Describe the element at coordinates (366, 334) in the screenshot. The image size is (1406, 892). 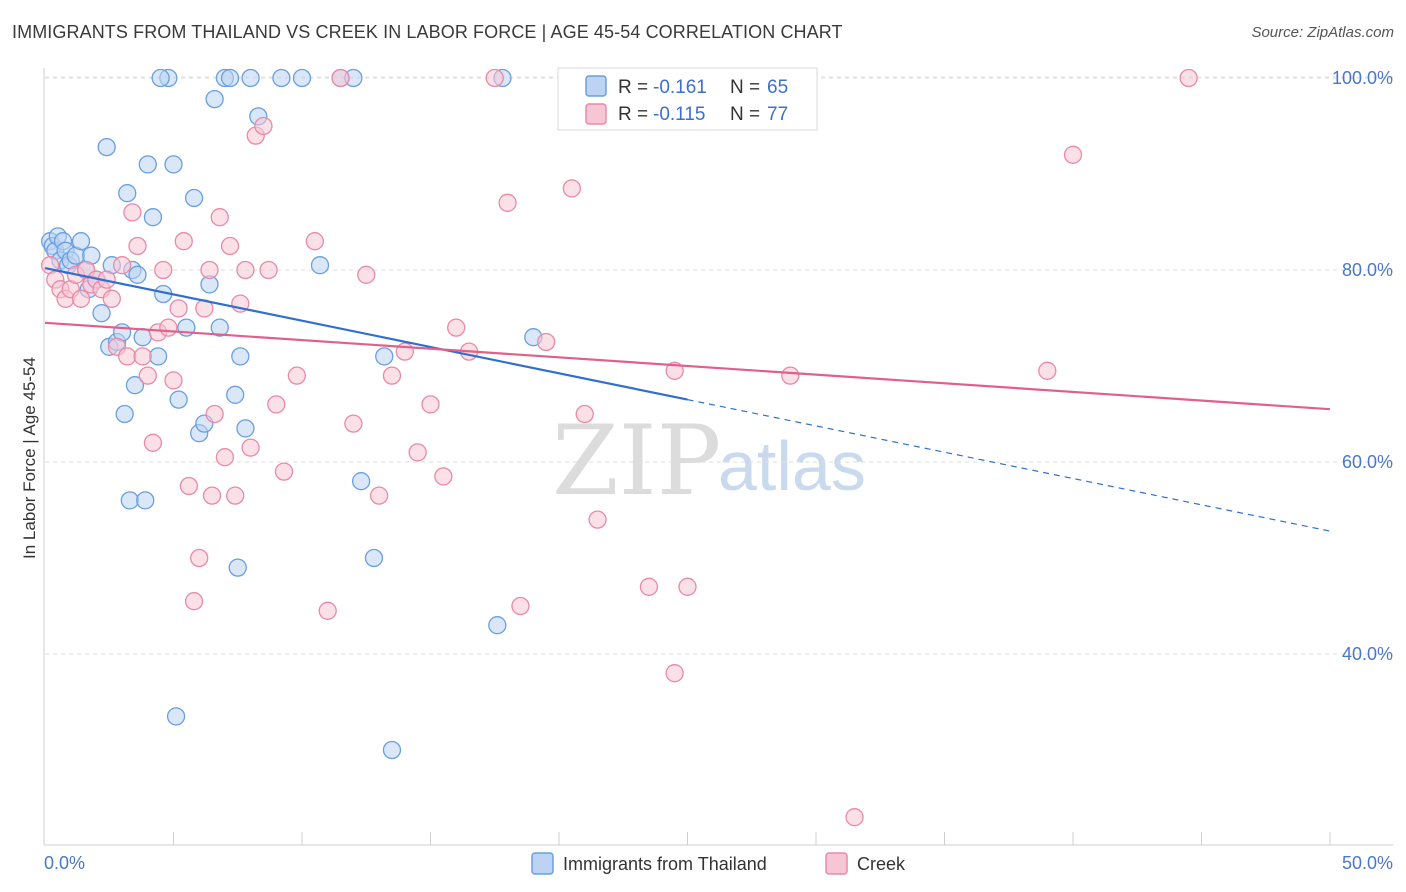
I see `trend-line-thailand` at that location.